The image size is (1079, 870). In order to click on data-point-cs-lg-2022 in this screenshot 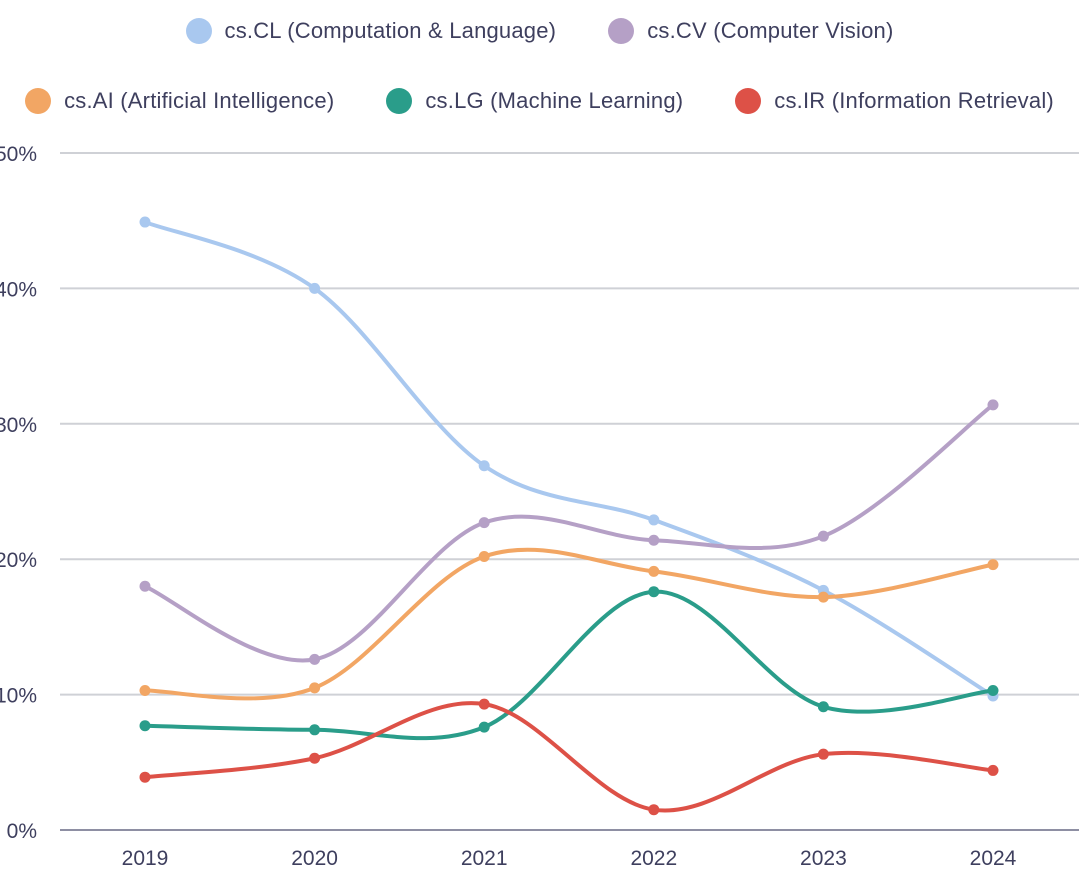, I will do `click(654, 592)`.